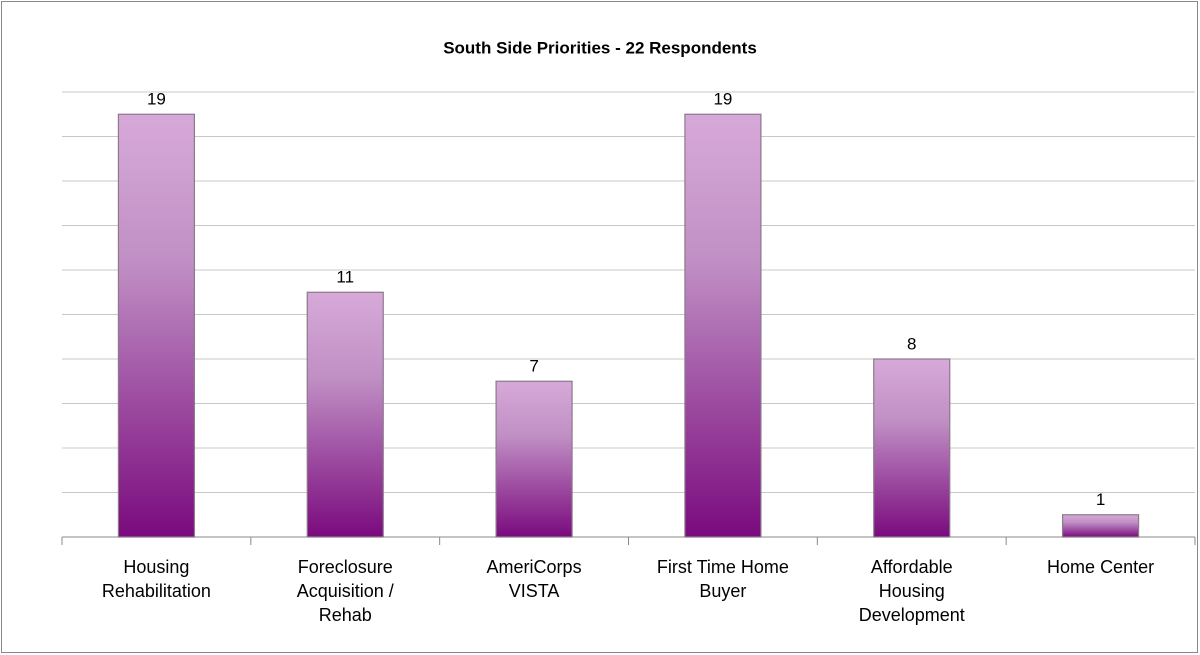 This screenshot has width=1200, height=655. What do you see at coordinates (1101, 567) in the screenshot?
I see `x-tick-label: Home Center` at bounding box center [1101, 567].